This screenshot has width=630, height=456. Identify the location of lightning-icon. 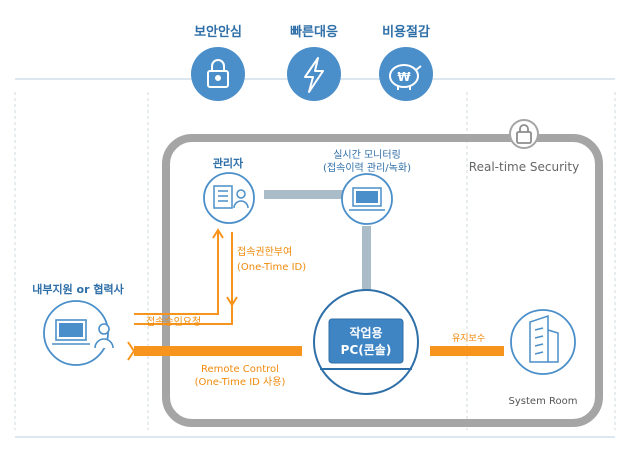
(314, 75).